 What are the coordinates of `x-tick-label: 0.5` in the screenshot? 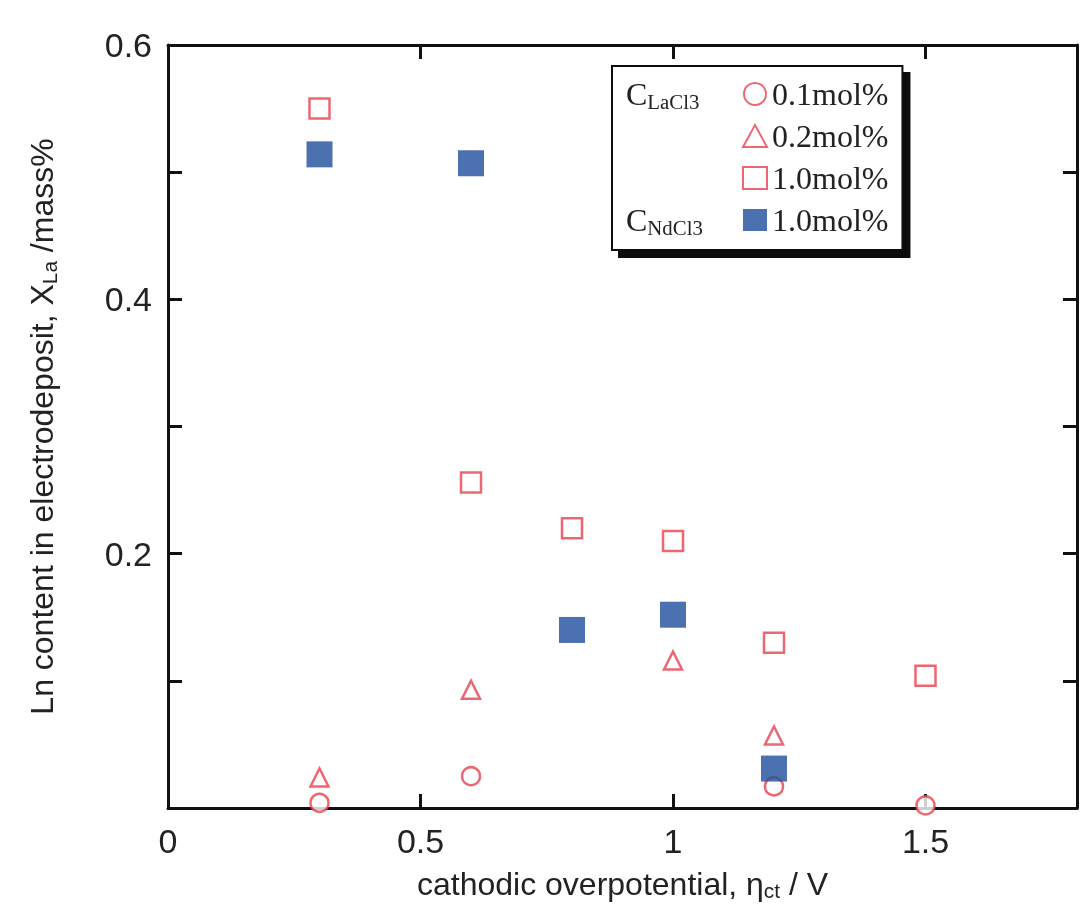 It's located at (420, 841).